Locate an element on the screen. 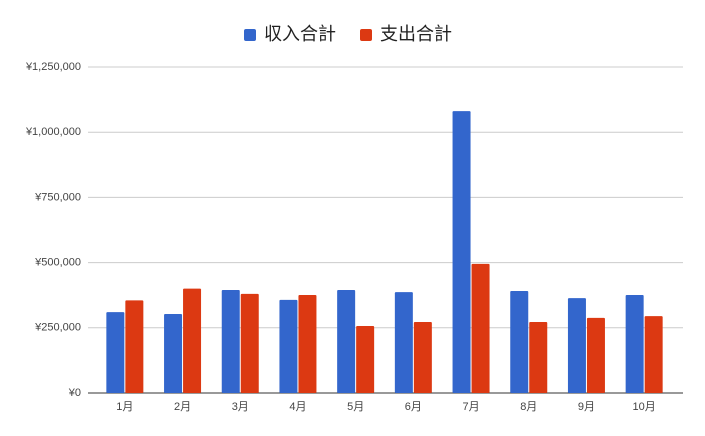 This screenshot has height=436, width=705. x-tick-label: 4月 is located at coordinates (297, 407).